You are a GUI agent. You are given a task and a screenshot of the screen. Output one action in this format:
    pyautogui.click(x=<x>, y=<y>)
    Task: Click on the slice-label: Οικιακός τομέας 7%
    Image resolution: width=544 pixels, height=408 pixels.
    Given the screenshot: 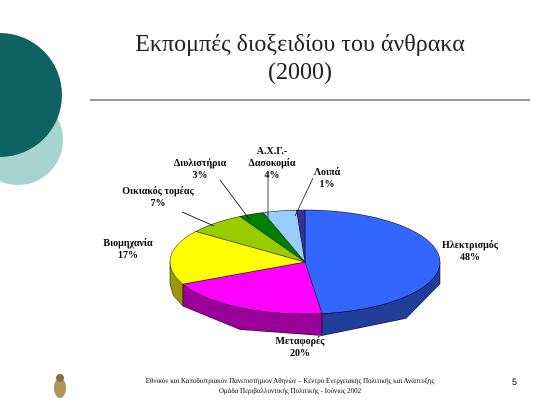 What is the action you would take?
    pyautogui.click(x=158, y=198)
    